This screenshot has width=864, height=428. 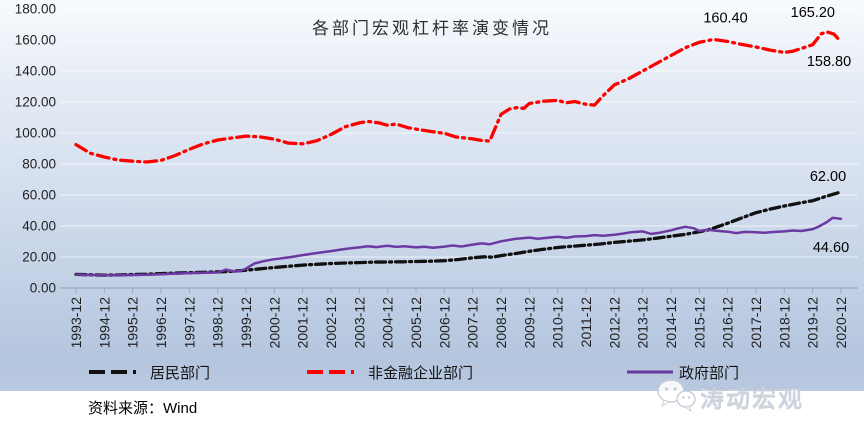 I want to click on legend-item-corporate: 非金融企业部门, so click(x=389, y=372).